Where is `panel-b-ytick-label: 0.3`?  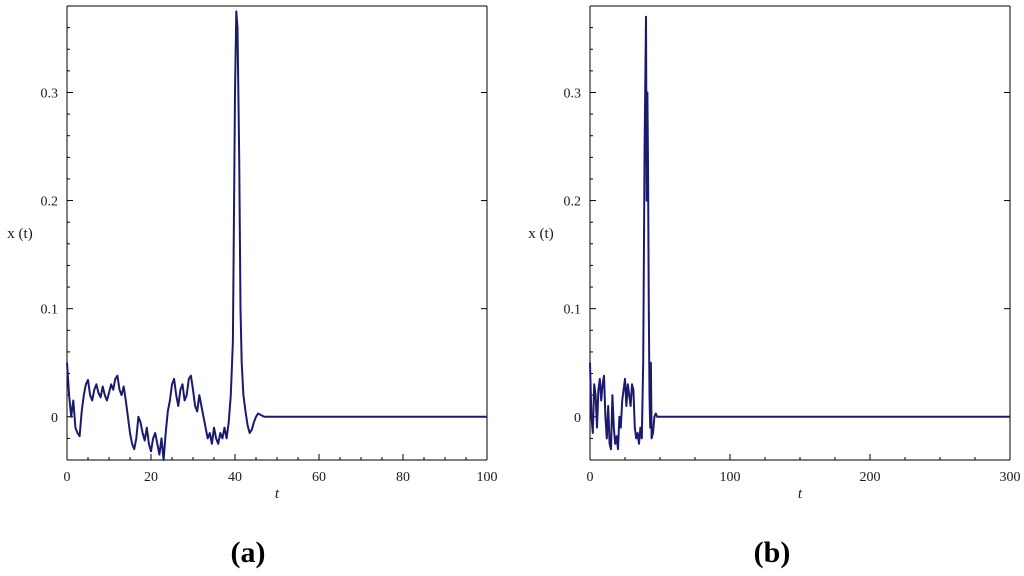
panel-b-ytick-label: 0.3 is located at coordinates (573, 93).